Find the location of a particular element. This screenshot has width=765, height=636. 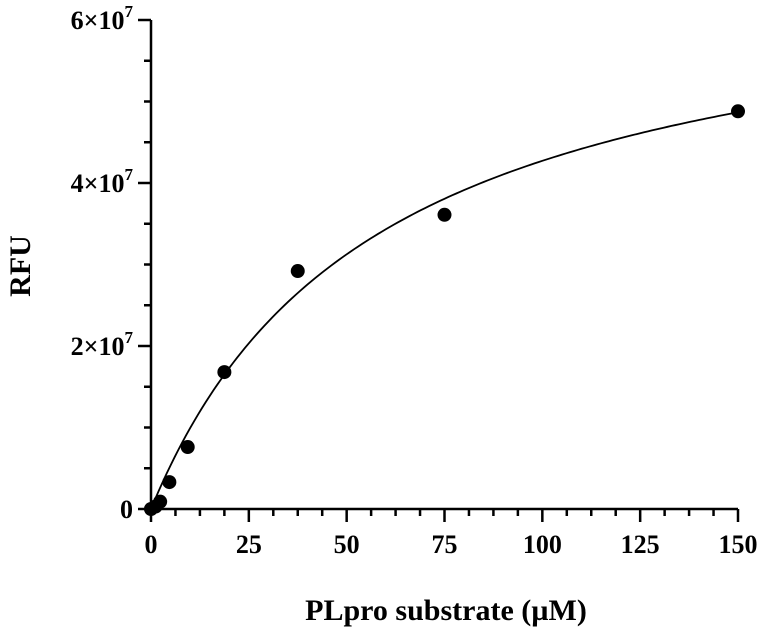

x-tick-label: 50 is located at coordinates (347, 544).